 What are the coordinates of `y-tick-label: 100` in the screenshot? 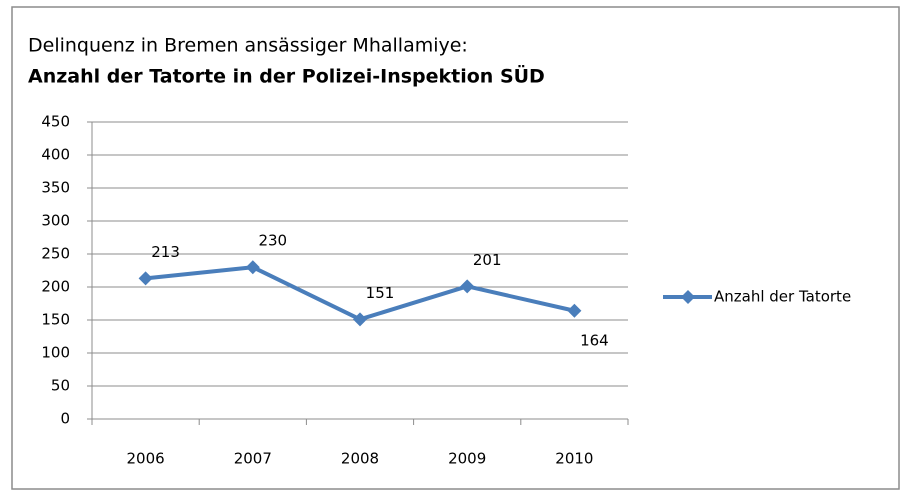 It's located at (55, 353).